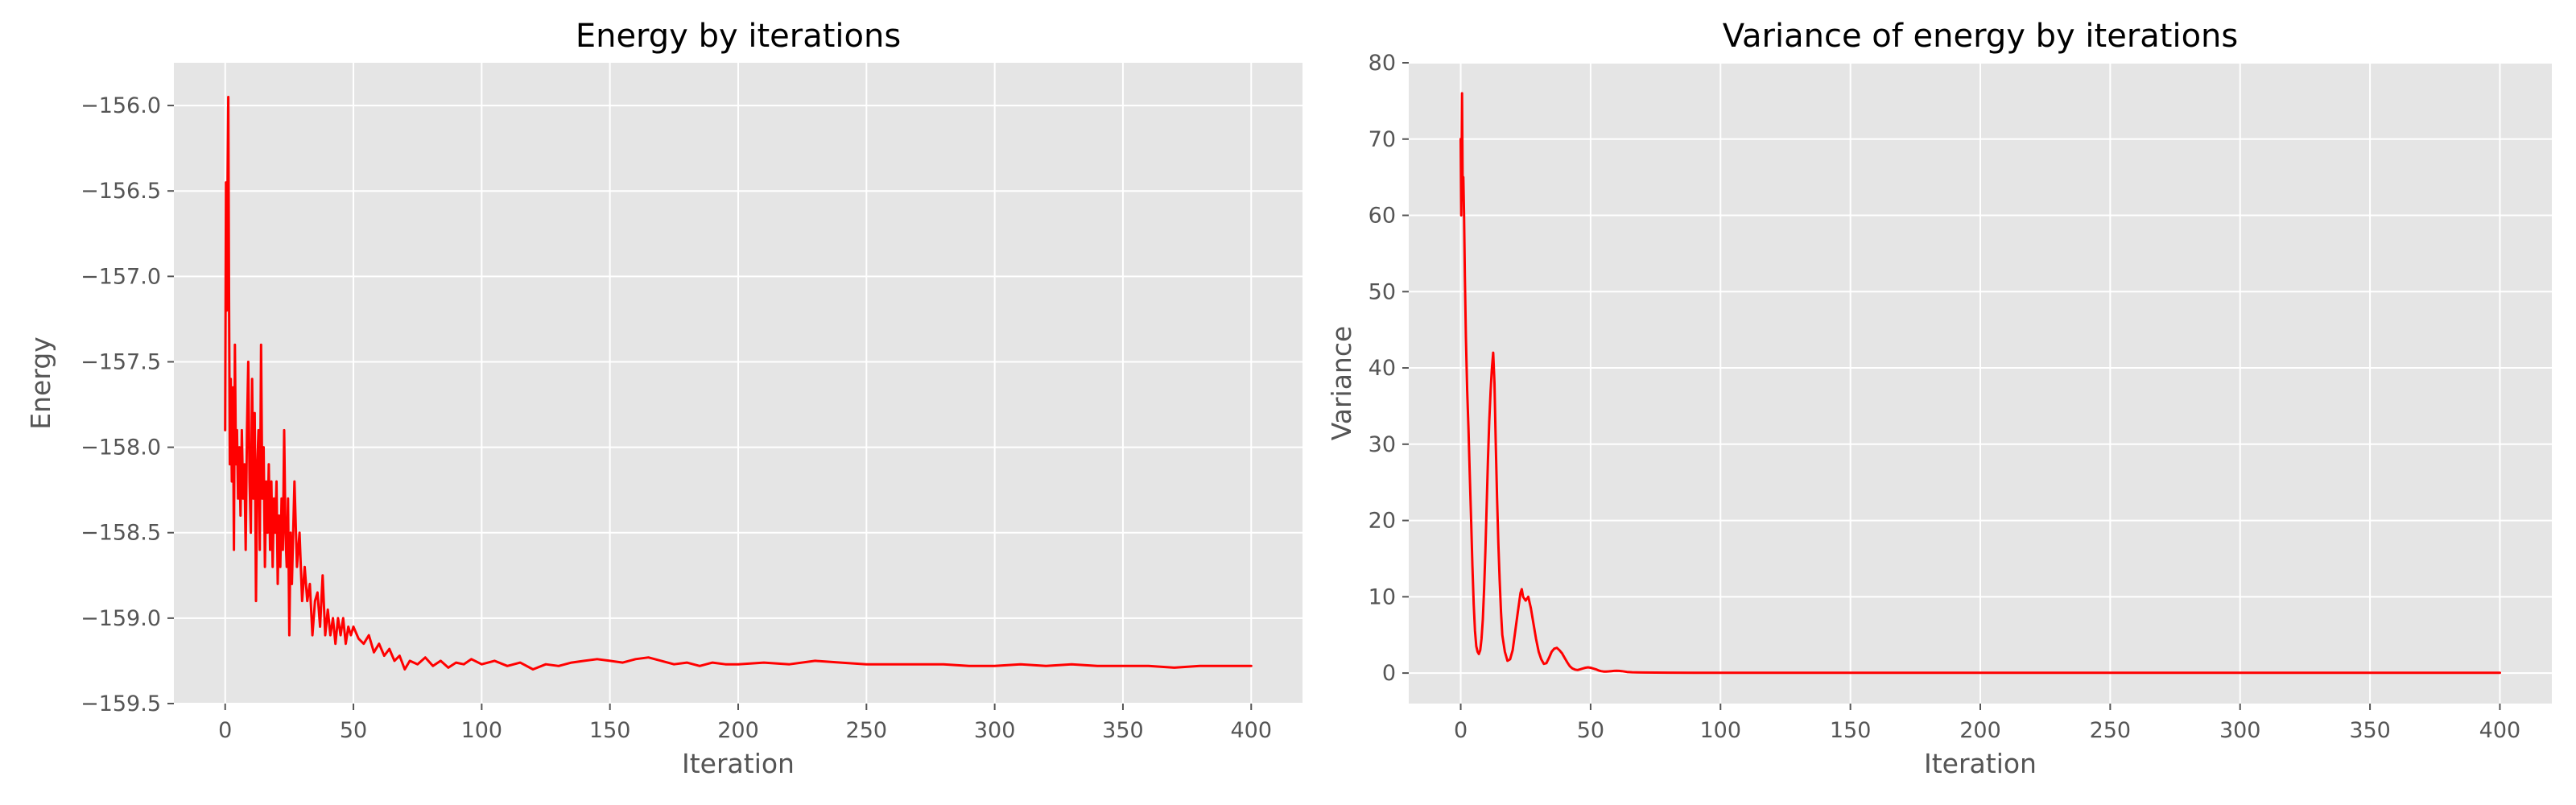 Image resolution: width=2576 pixels, height=805 pixels. What do you see at coordinates (2500, 730) in the screenshot?
I see `variance-x-tick-label: 400` at bounding box center [2500, 730].